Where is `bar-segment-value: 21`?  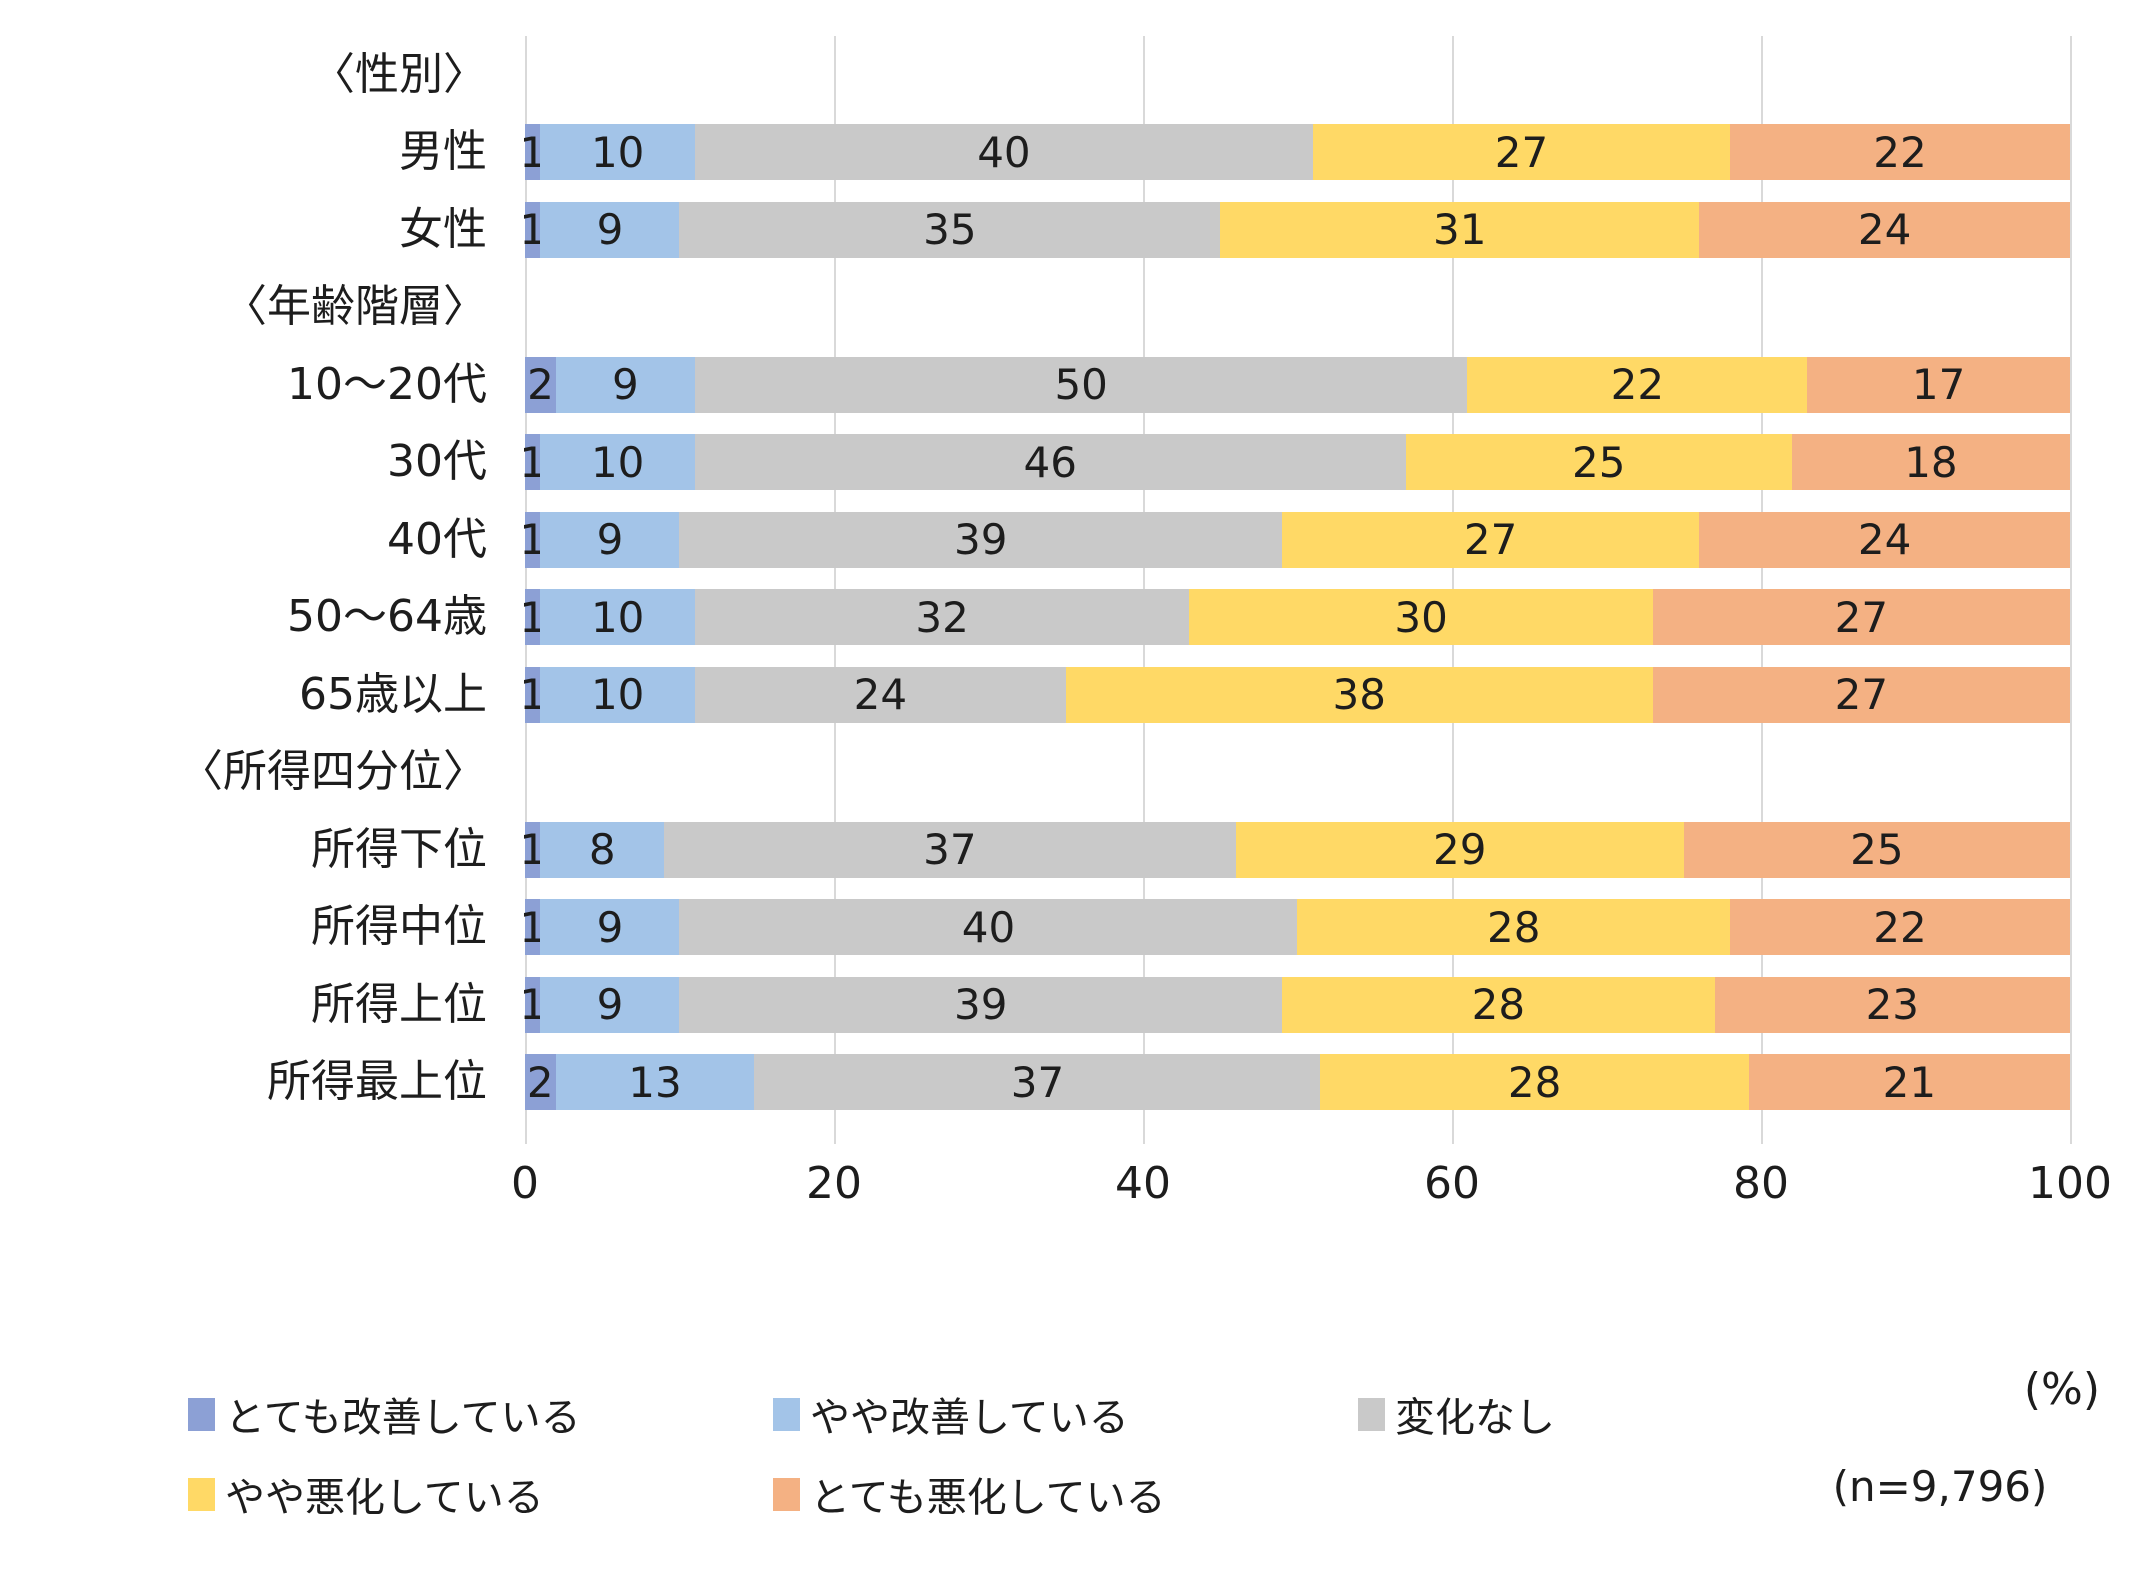
bar-segment-value: 21 is located at coordinates (1909, 1082).